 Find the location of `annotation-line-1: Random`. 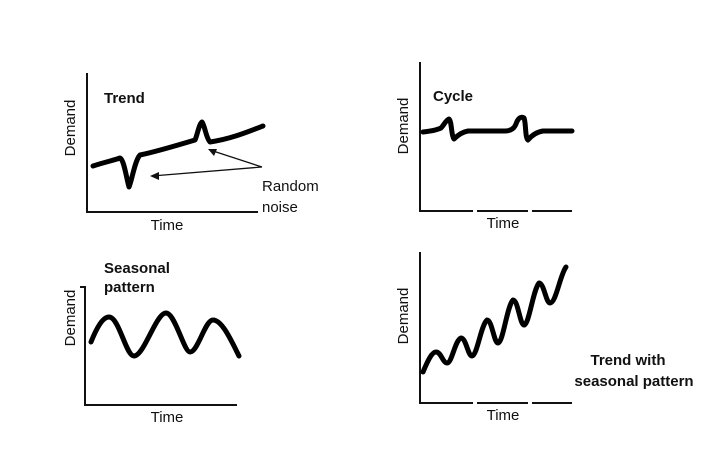

annotation-line-1: Random is located at coordinates (290, 186).